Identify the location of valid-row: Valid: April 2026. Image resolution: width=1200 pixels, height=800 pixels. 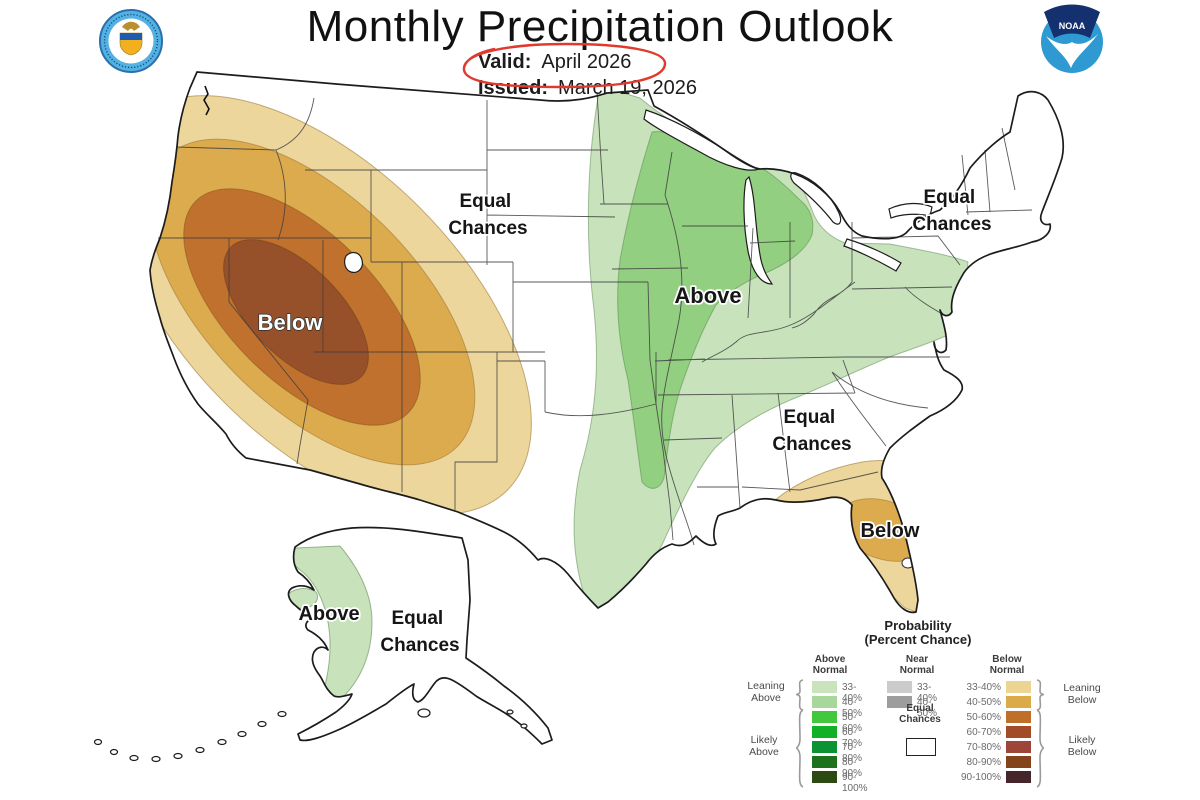
(554, 62).